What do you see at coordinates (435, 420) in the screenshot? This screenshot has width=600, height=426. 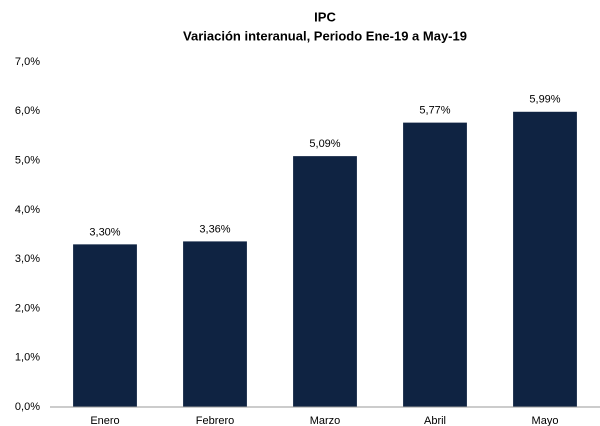 I see `x-tick-label: Abril` at bounding box center [435, 420].